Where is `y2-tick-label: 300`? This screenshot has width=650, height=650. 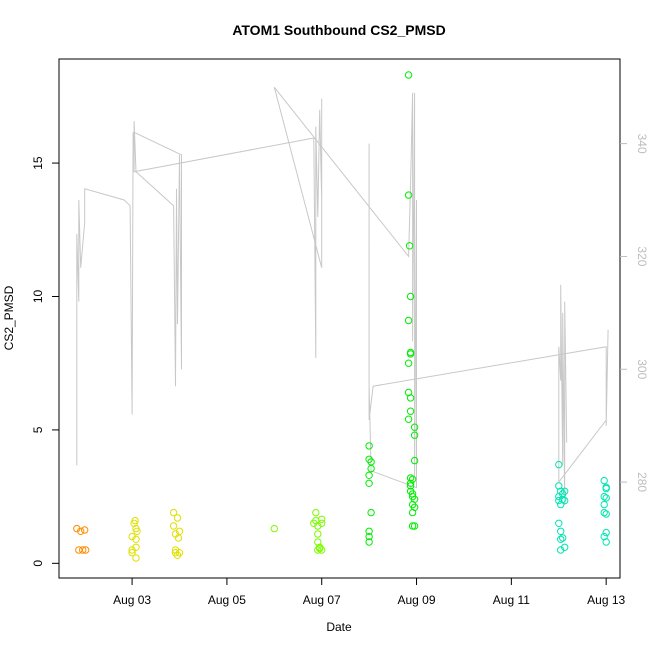
y2-tick-label: 300 is located at coordinates (642, 369).